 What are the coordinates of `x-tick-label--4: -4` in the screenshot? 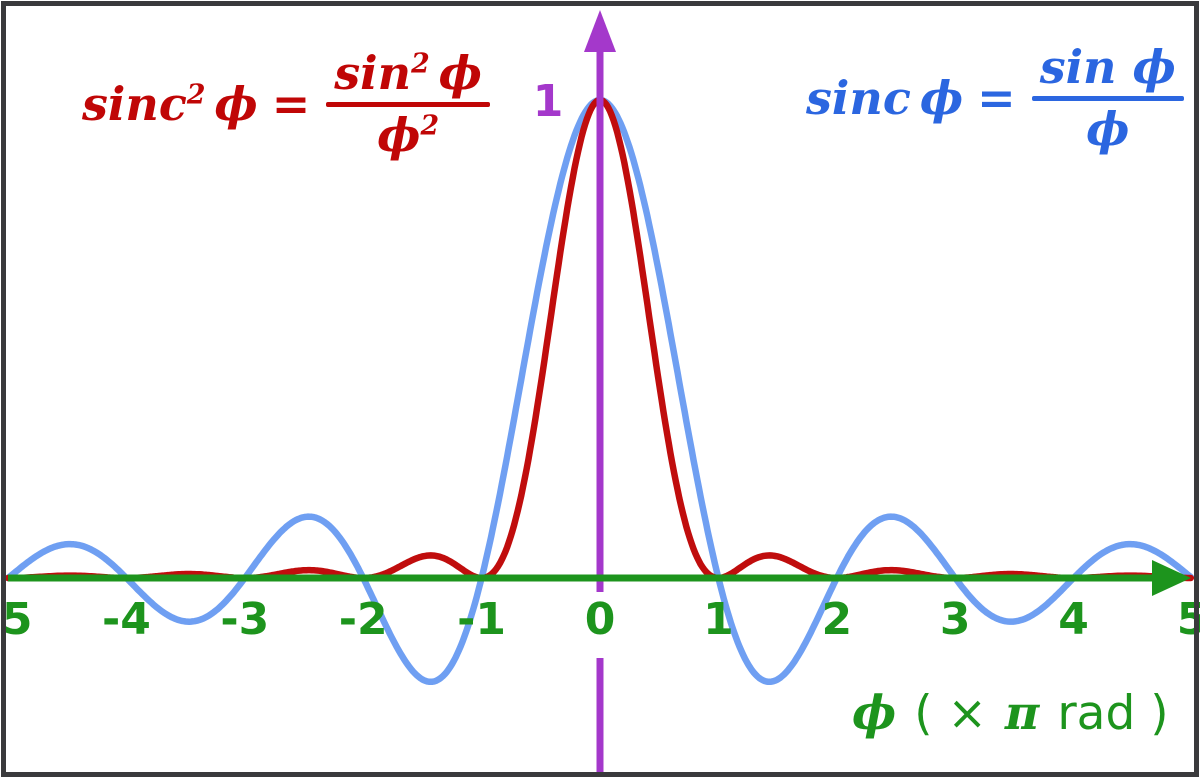 It's located at (126, 619).